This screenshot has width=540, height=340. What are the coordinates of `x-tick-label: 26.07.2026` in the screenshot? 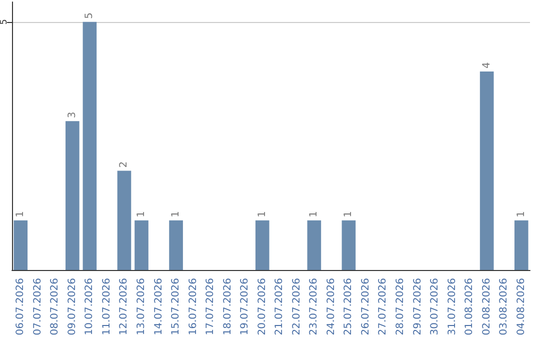 It's located at (366, 307).